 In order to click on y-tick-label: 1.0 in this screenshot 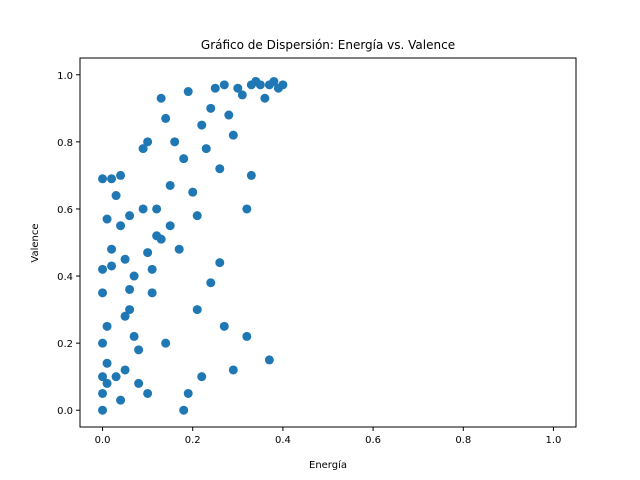, I will do `click(65, 76)`.